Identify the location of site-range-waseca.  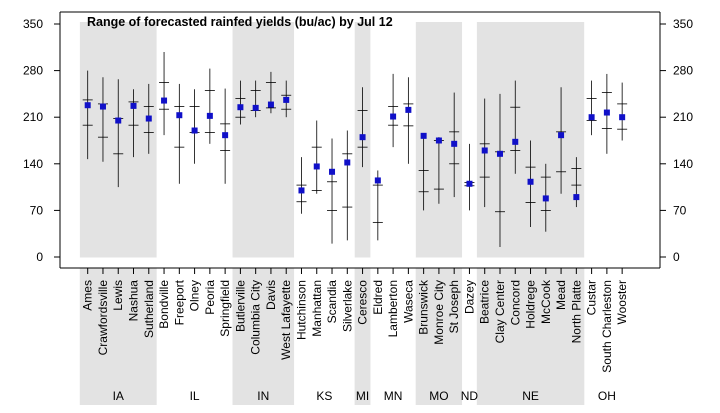
(408, 120).